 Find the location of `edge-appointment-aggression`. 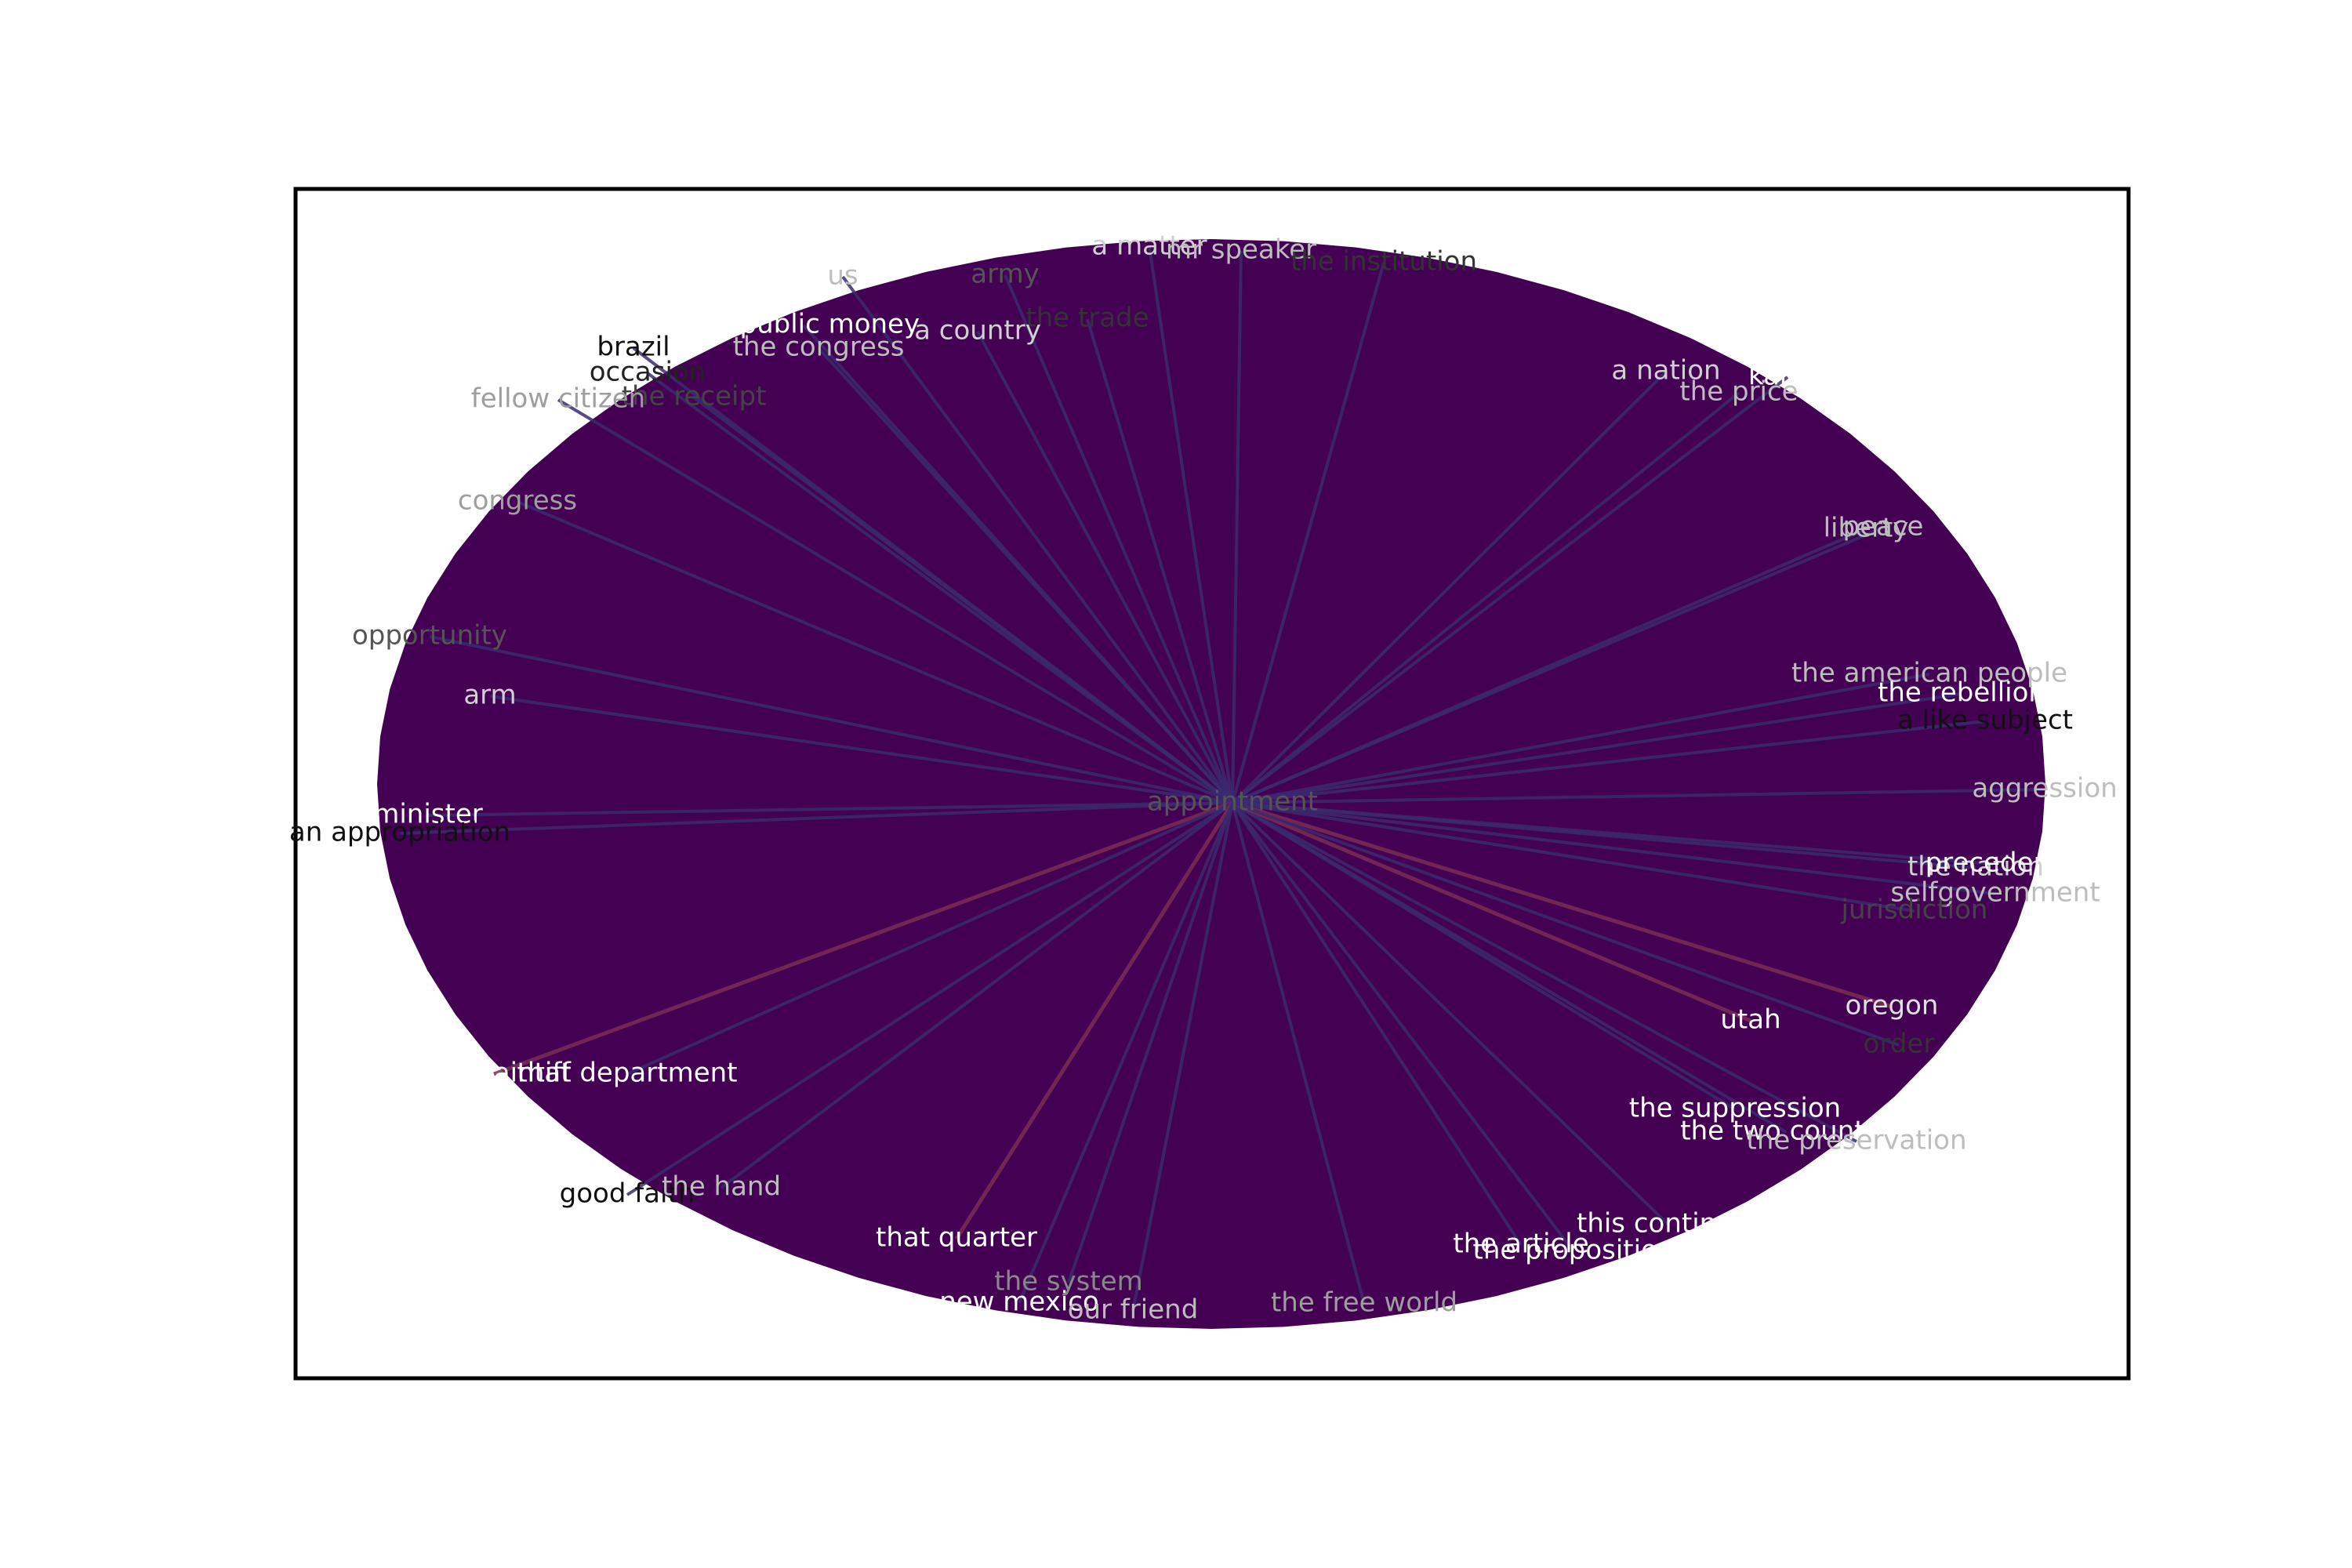

edge-appointment-aggression is located at coordinates (1639, 796).